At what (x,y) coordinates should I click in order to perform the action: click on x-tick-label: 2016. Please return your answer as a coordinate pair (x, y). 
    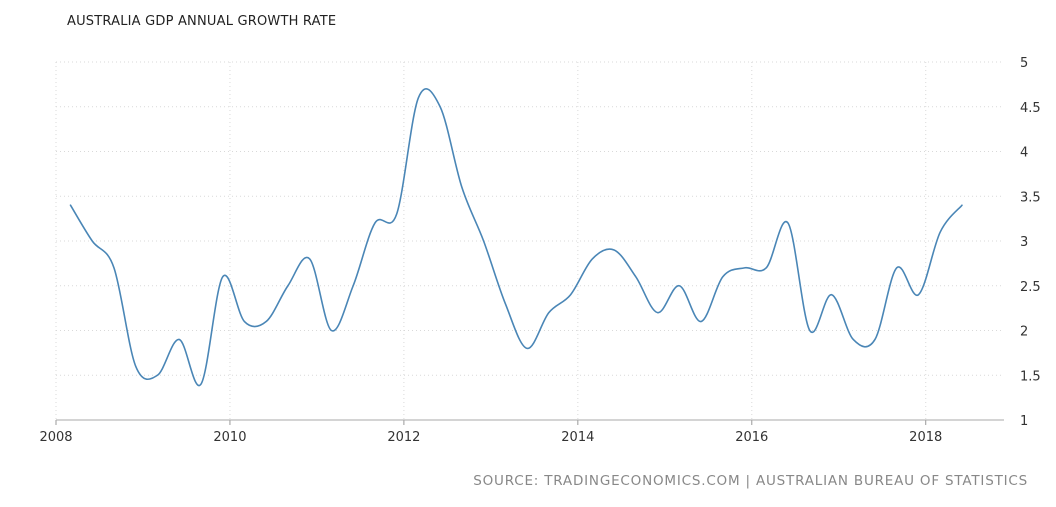
    Looking at the image, I should click on (751, 437).